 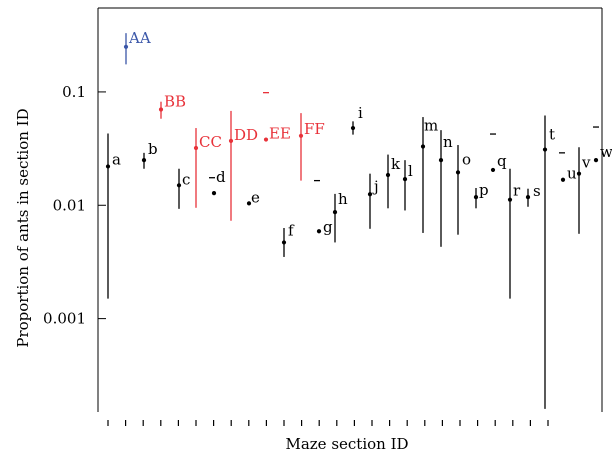 I want to click on point-label-n: n, so click(x=448, y=142).